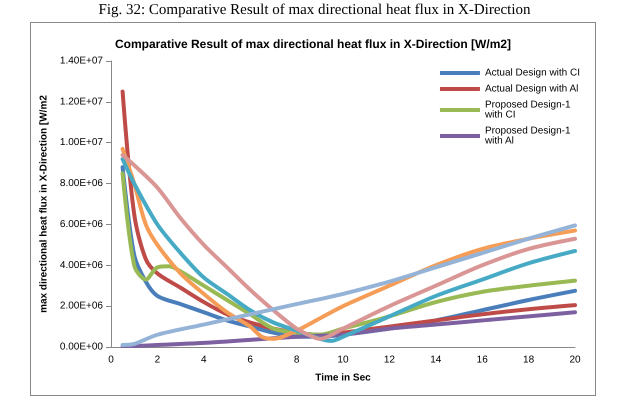  Describe the element at coordinates (532, 73) in the screenshot. I see `legend-label: Actual Design with CI` at that location.